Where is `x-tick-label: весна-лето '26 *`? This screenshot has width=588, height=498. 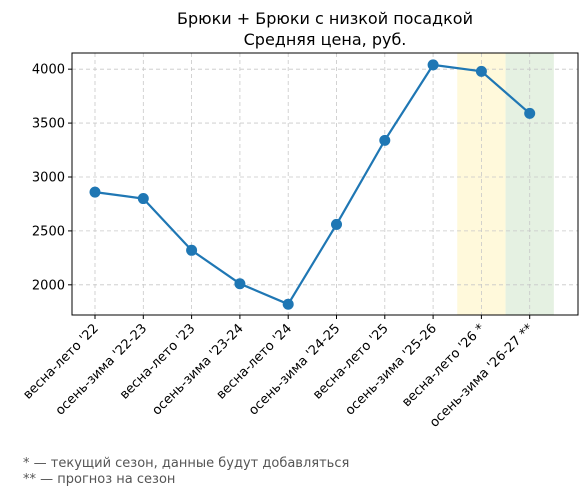
x-tick-label: весна-лето '26 * is located at coordinates (443, 365).